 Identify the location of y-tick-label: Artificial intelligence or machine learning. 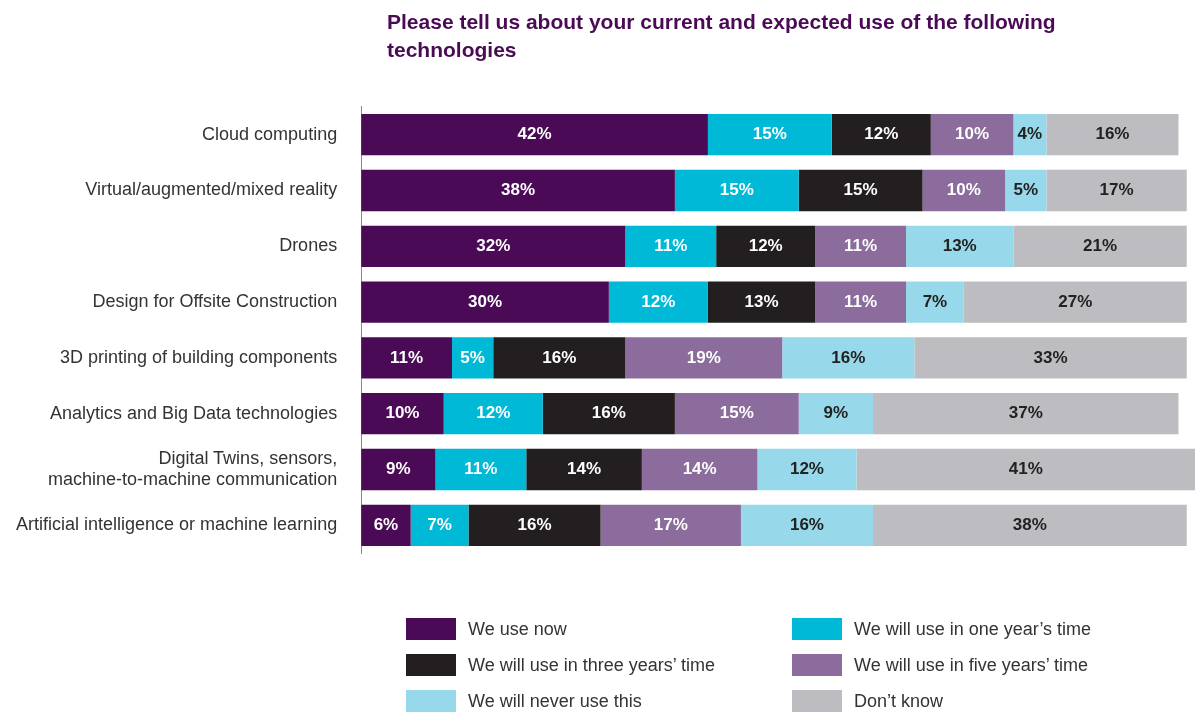
(176, 524).